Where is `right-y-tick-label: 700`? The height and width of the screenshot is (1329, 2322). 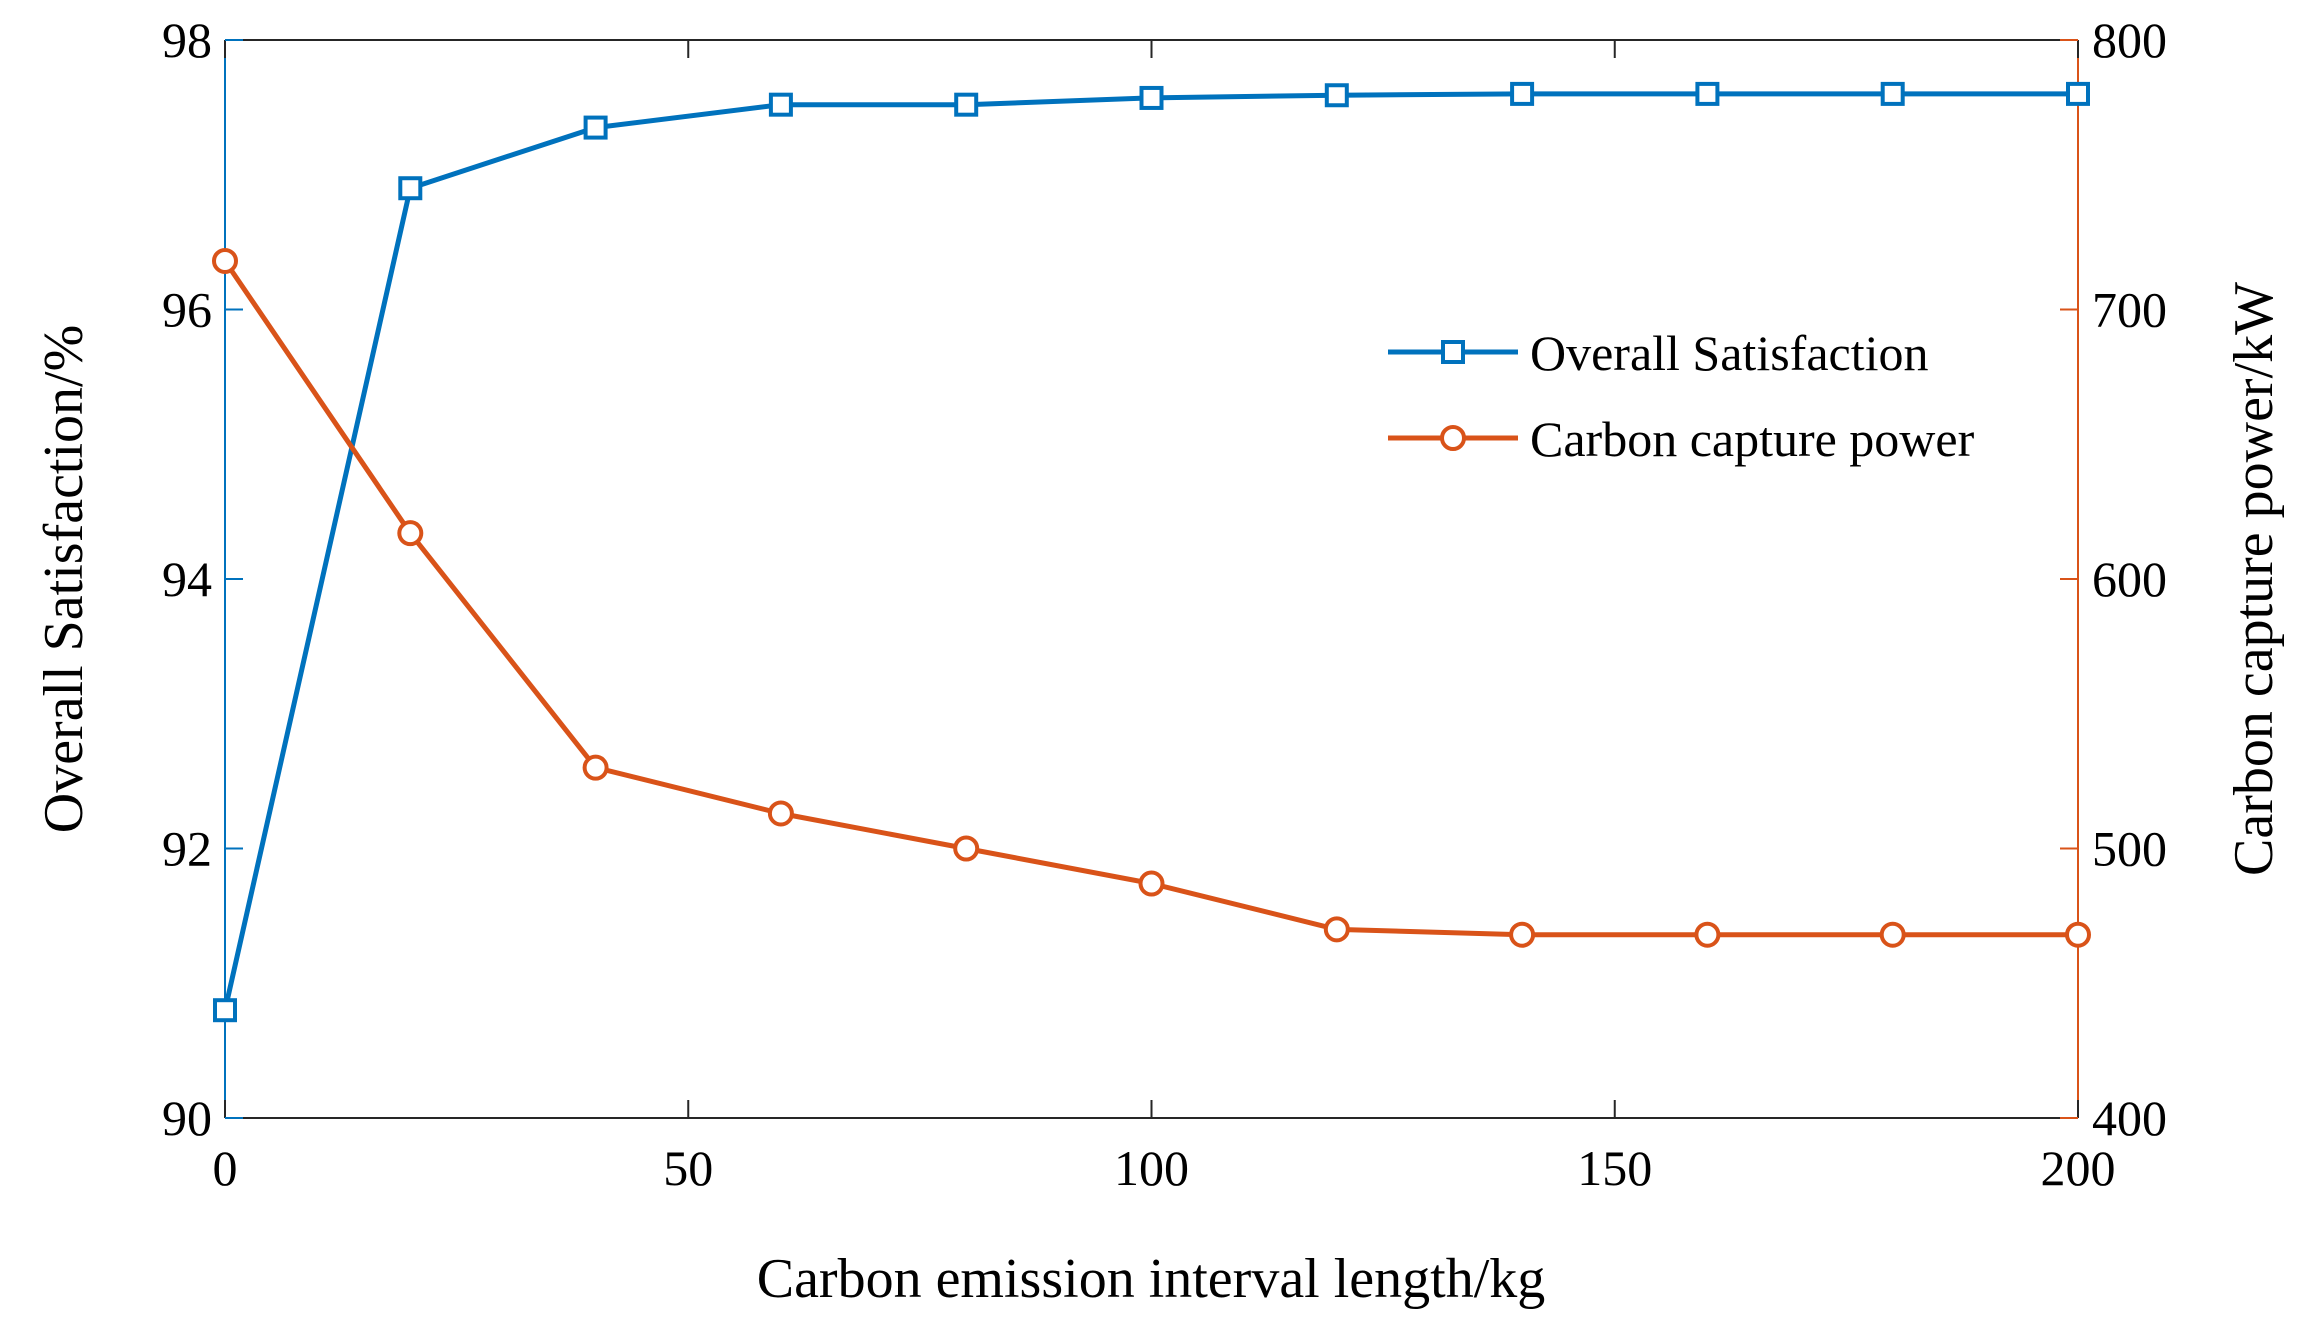 right-y-tick-label: 700 is located at coordinates (2129, 310).